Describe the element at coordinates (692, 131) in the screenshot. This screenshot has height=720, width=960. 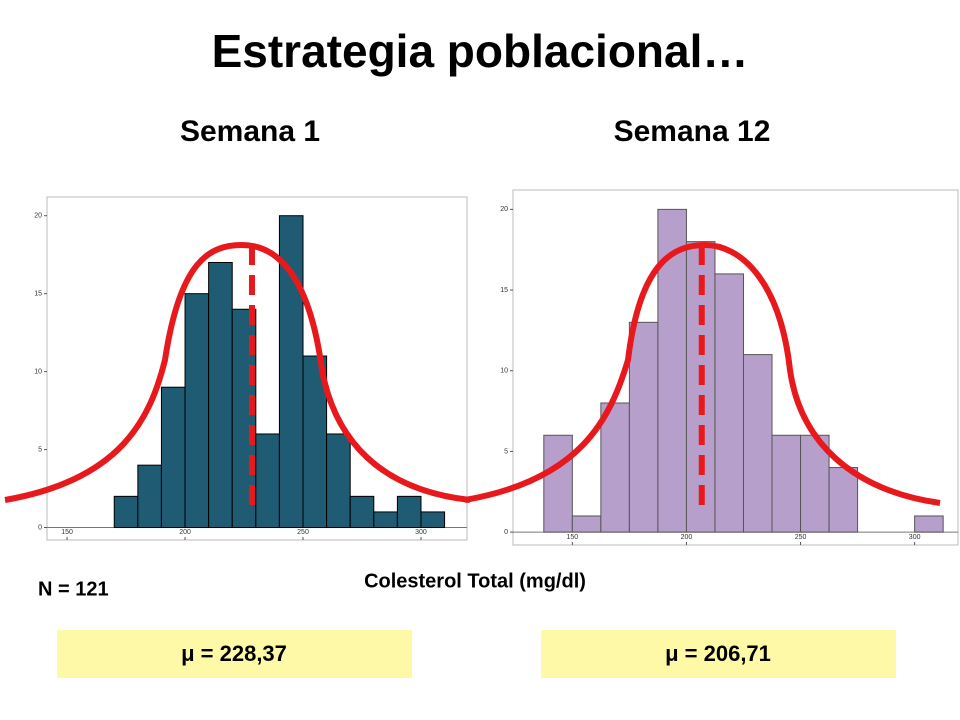
I see `chart-title: Semana 12` at that location.